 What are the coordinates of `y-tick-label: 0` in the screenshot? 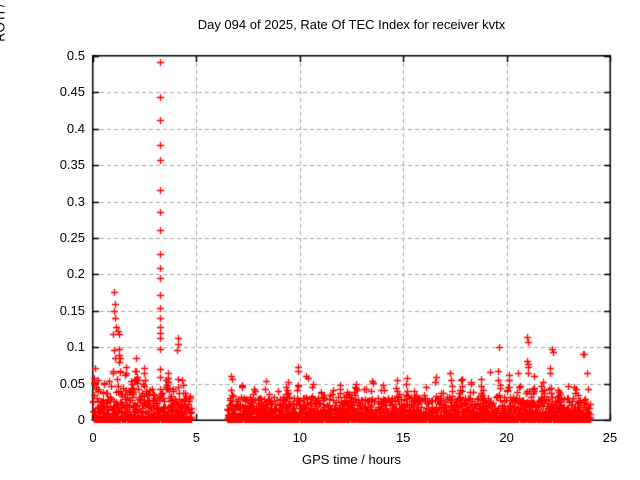 It's located at (81, 419).